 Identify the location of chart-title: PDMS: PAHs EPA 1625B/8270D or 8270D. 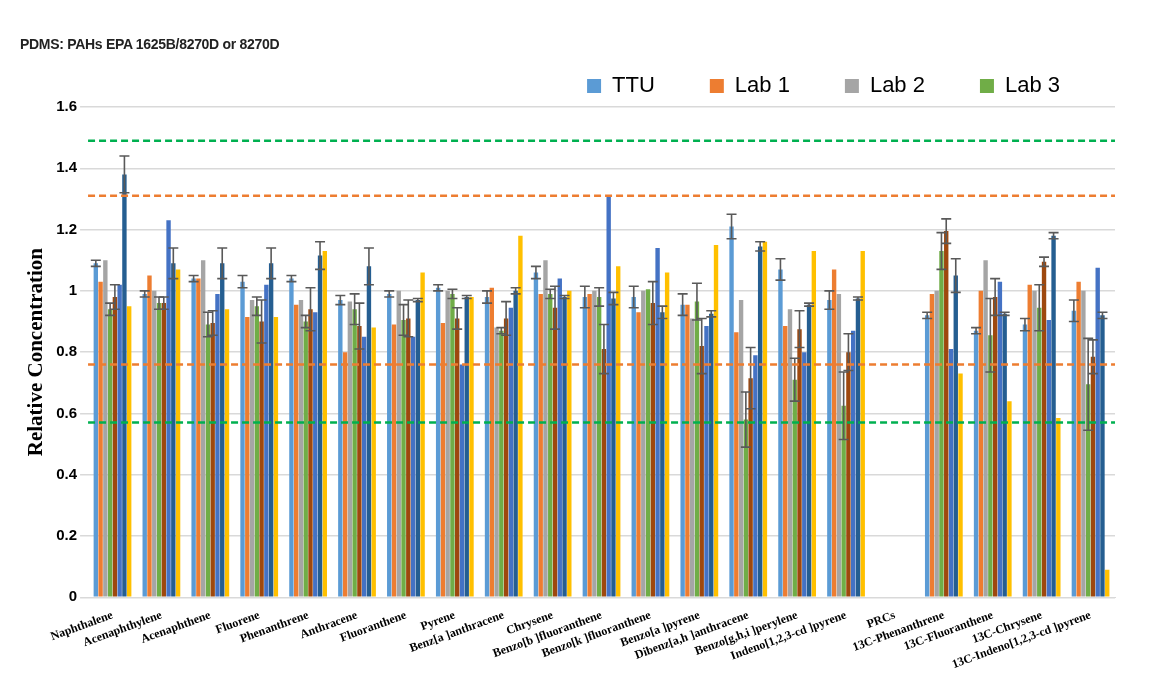
(150, 44).